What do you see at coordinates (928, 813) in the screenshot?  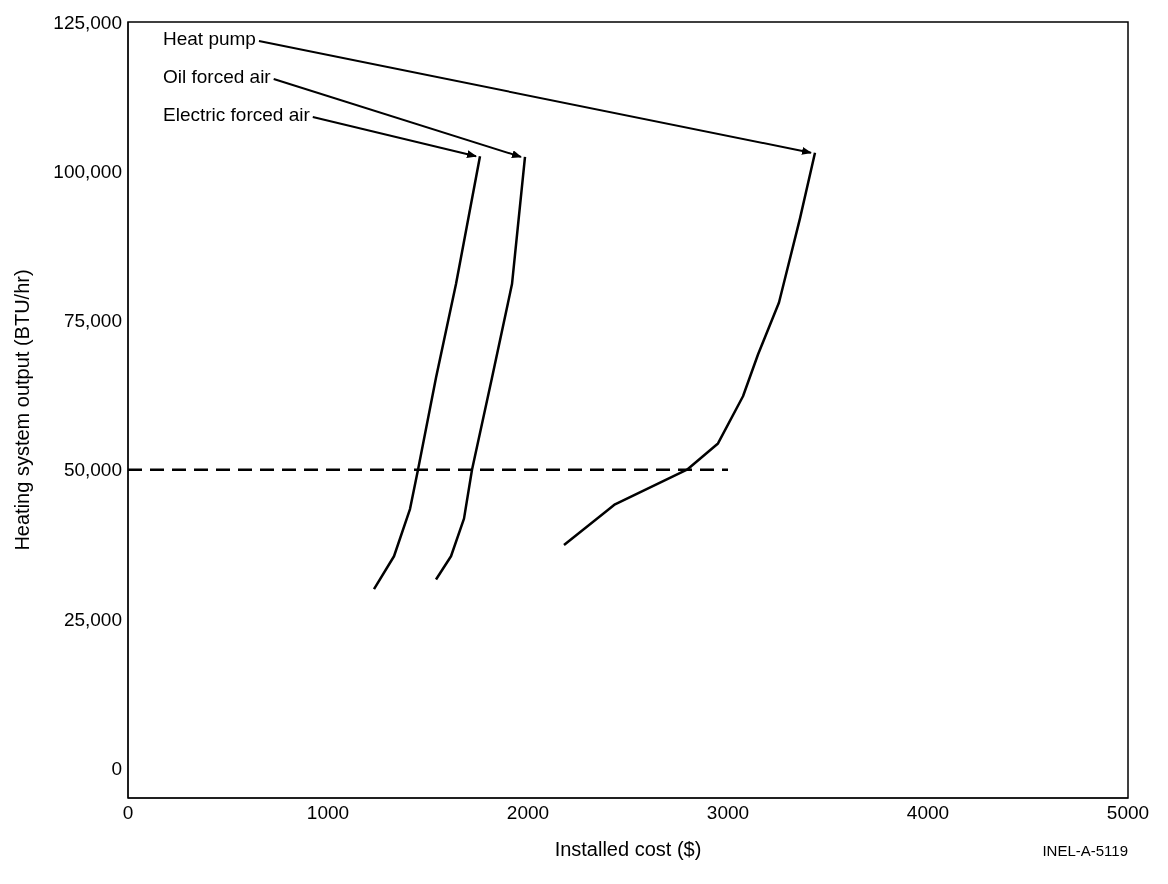 I see `x-tick-label: 4000` at bounding box center [928, 813].